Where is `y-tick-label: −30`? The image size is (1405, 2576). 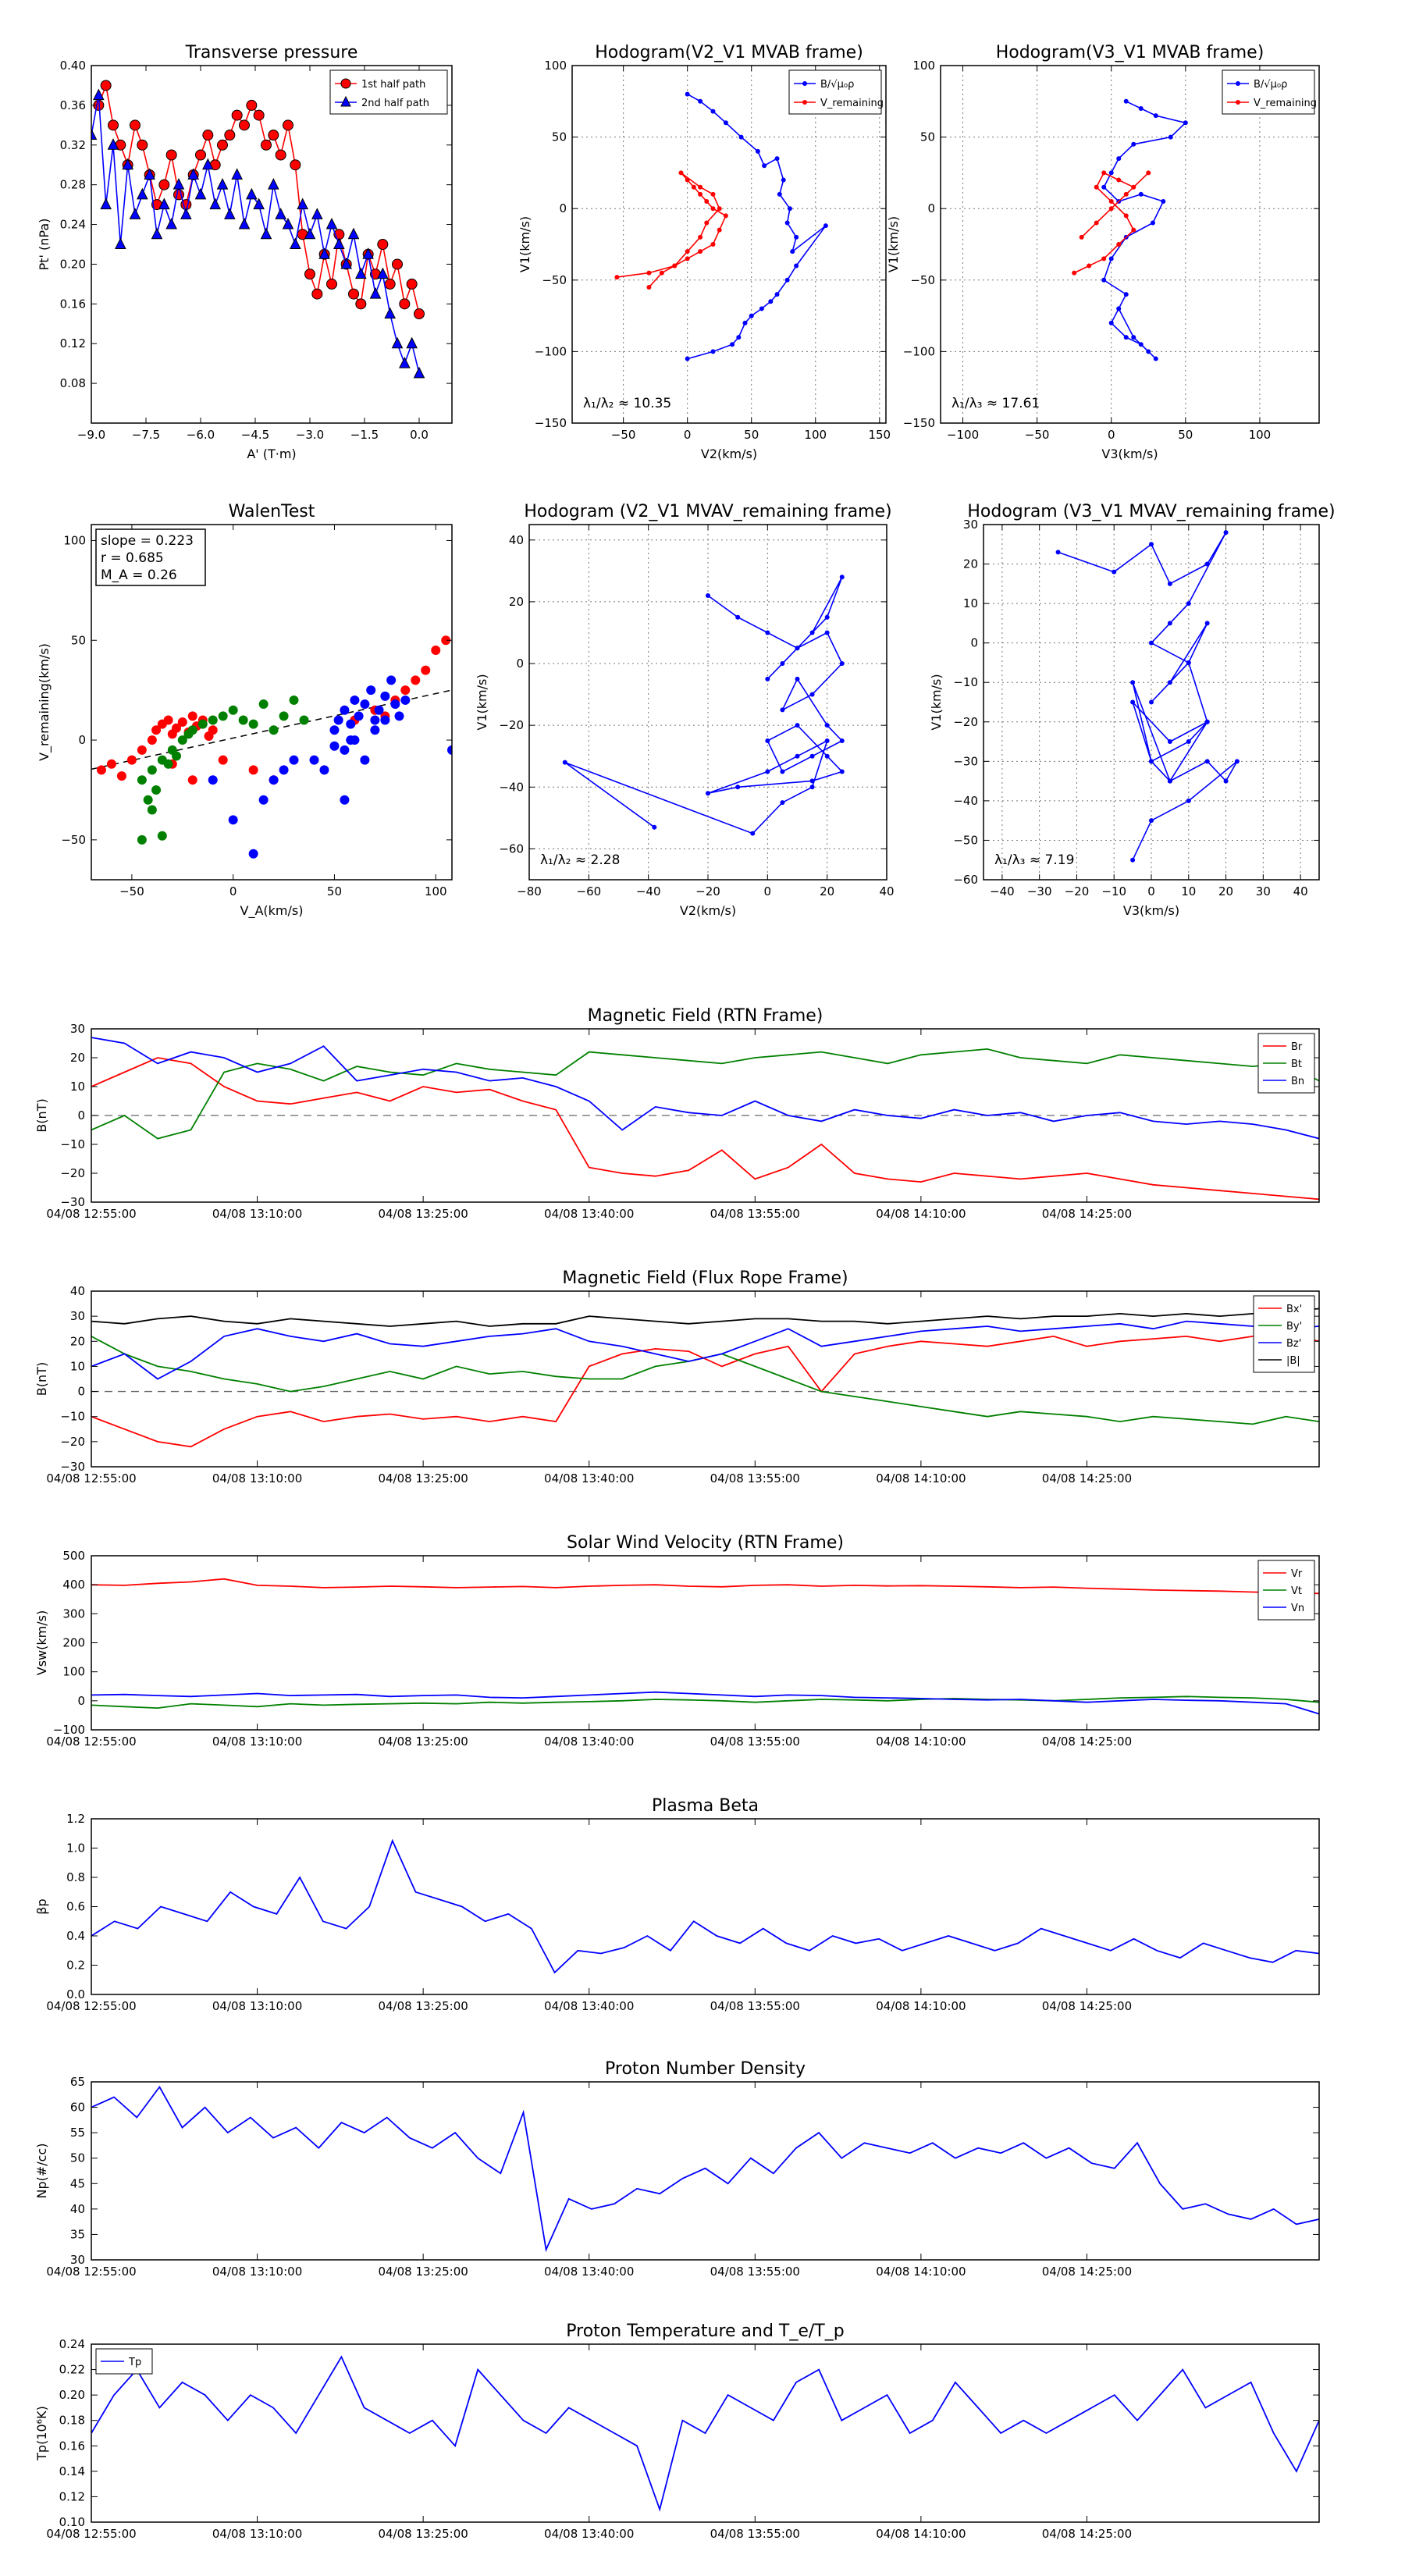 y-tick-label: −30 is located at coordinates (72, 1202).